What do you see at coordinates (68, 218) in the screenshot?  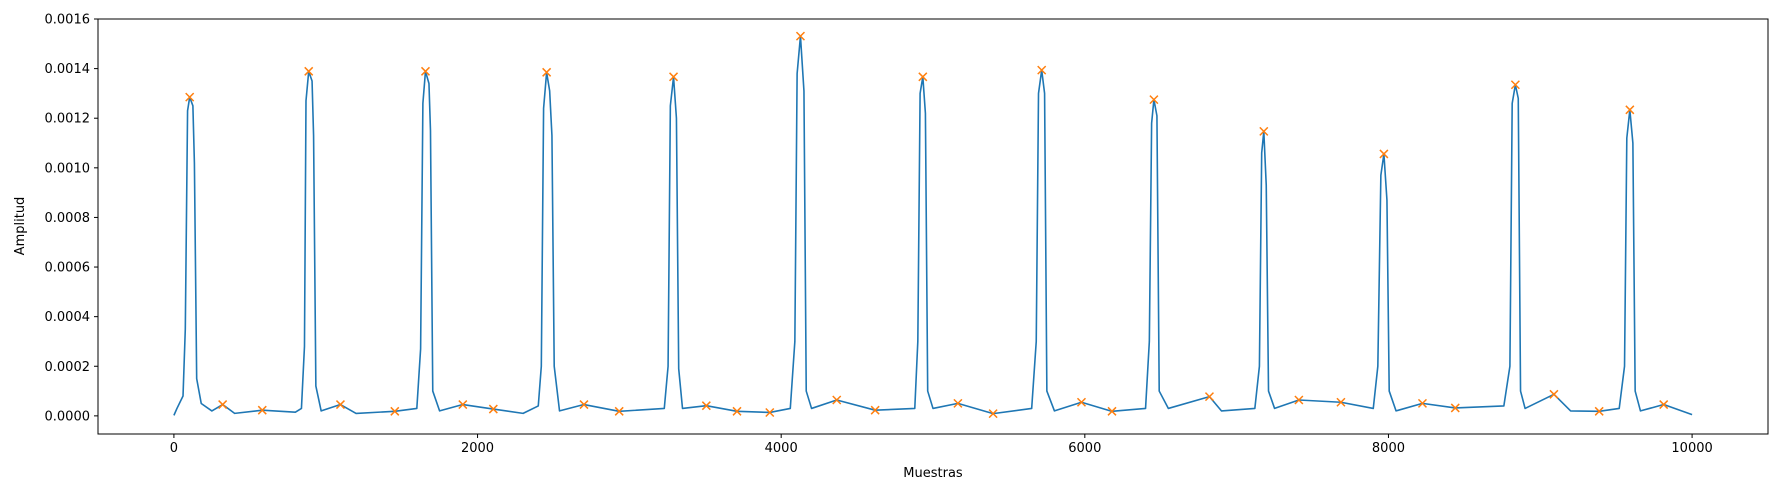 I see `y-tick-label: 0.0008` at bounding box center [68, 218].